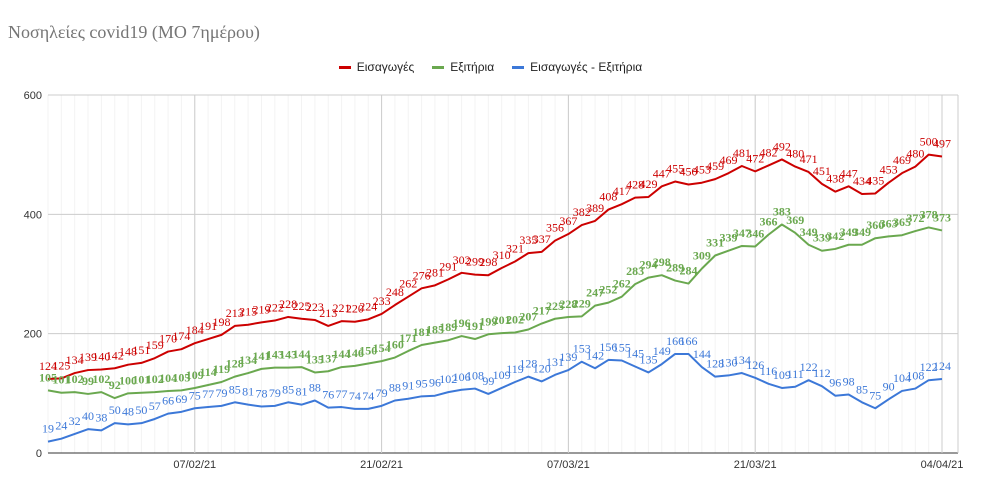  What do you see at coordinates (155, 406) in the screenshot?
I see `data-label: 57` at bounding box center [155, 406].